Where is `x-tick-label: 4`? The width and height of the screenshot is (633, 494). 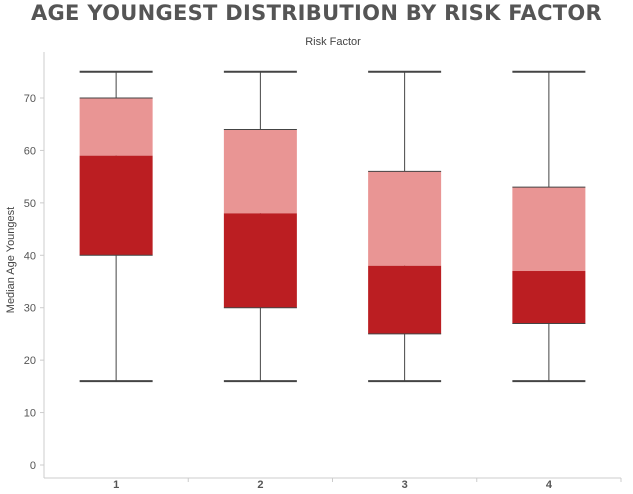 x-tick-label: 4 is located at coordinates (549, 485).